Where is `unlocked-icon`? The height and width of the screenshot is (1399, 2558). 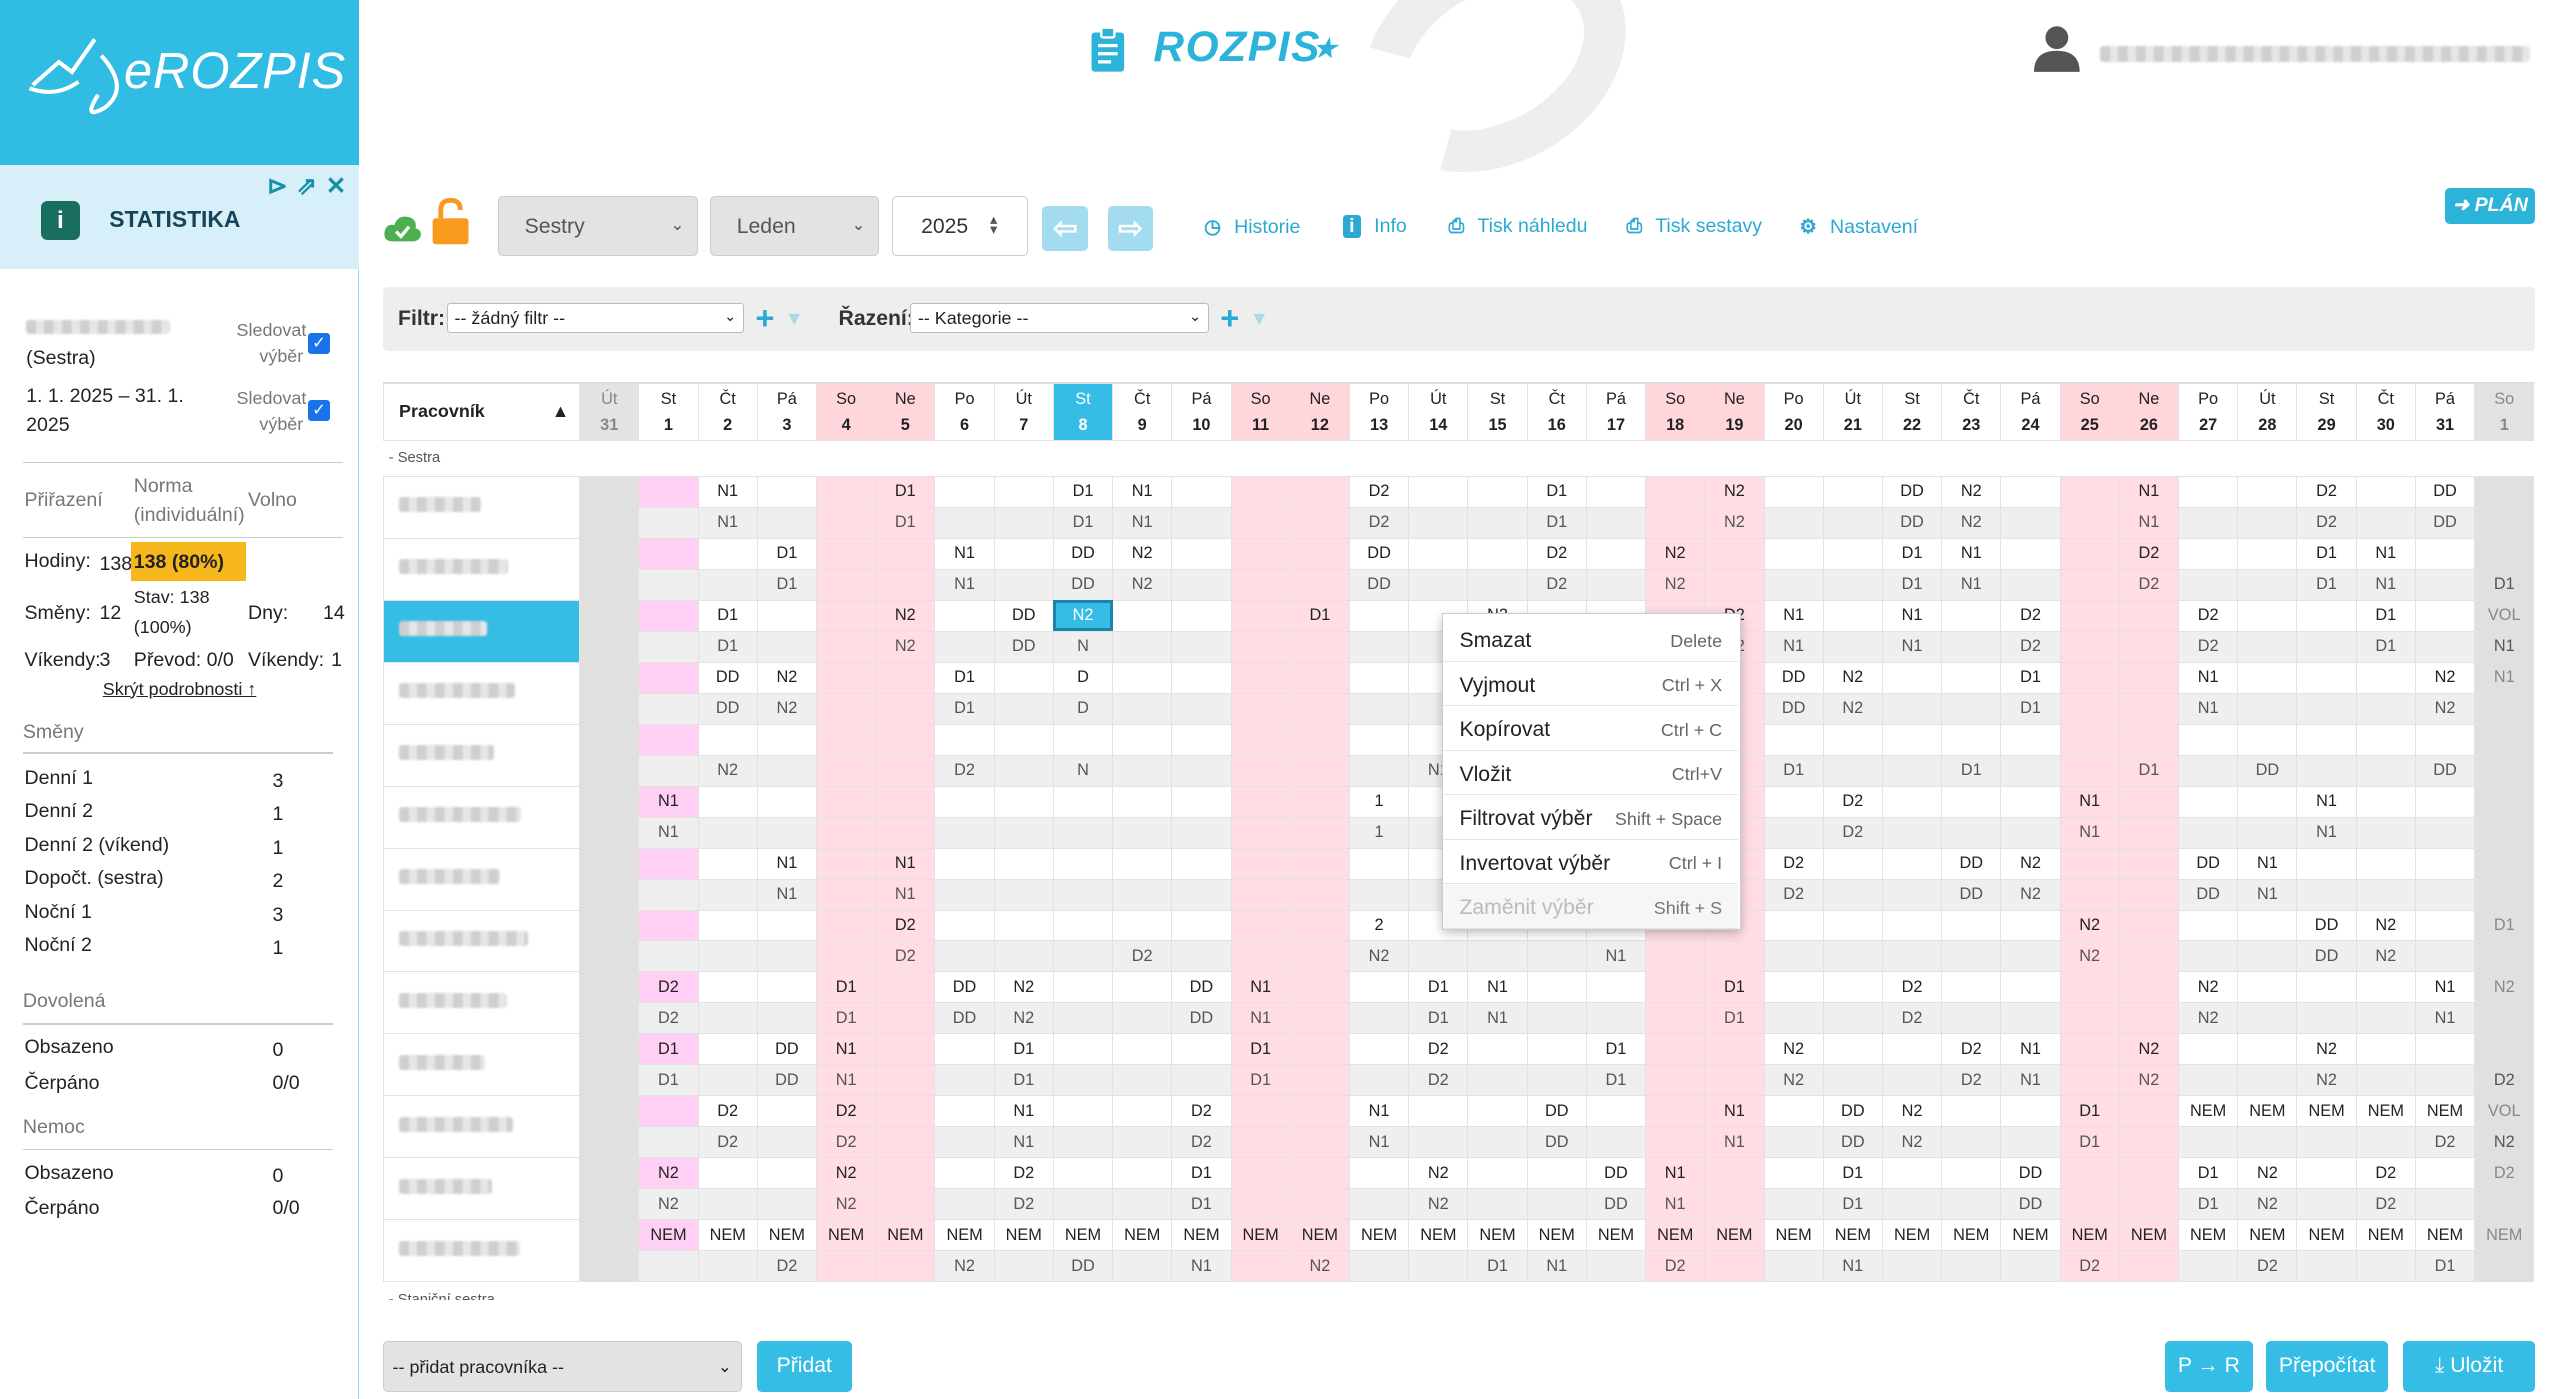
unlocked-icon is located at coordinates (450, 221).